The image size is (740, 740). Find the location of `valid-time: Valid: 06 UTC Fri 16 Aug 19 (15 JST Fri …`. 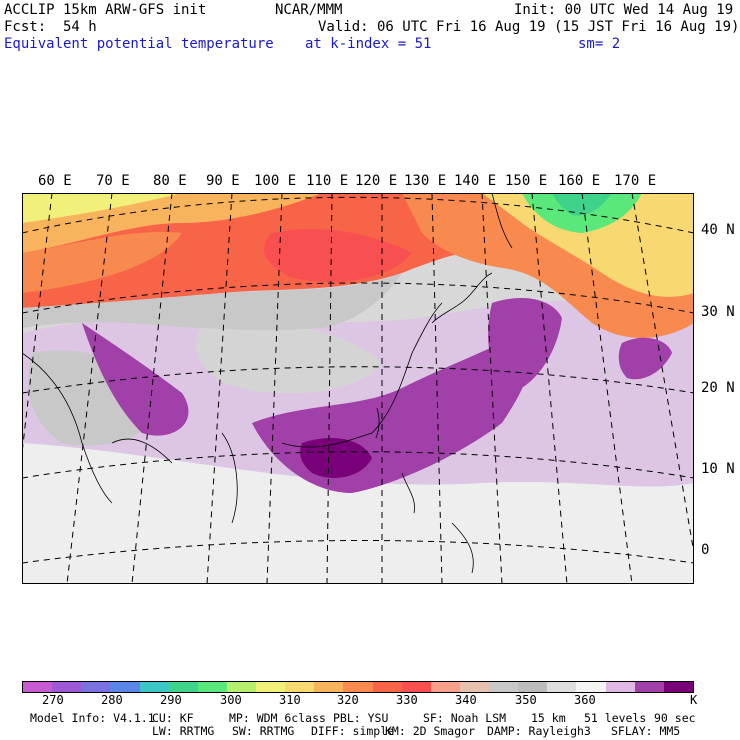

valid-time: Valid: 06 UTC Fri 16 Aug 19 (15 JST Fri … is located at coordinates (529, 27).